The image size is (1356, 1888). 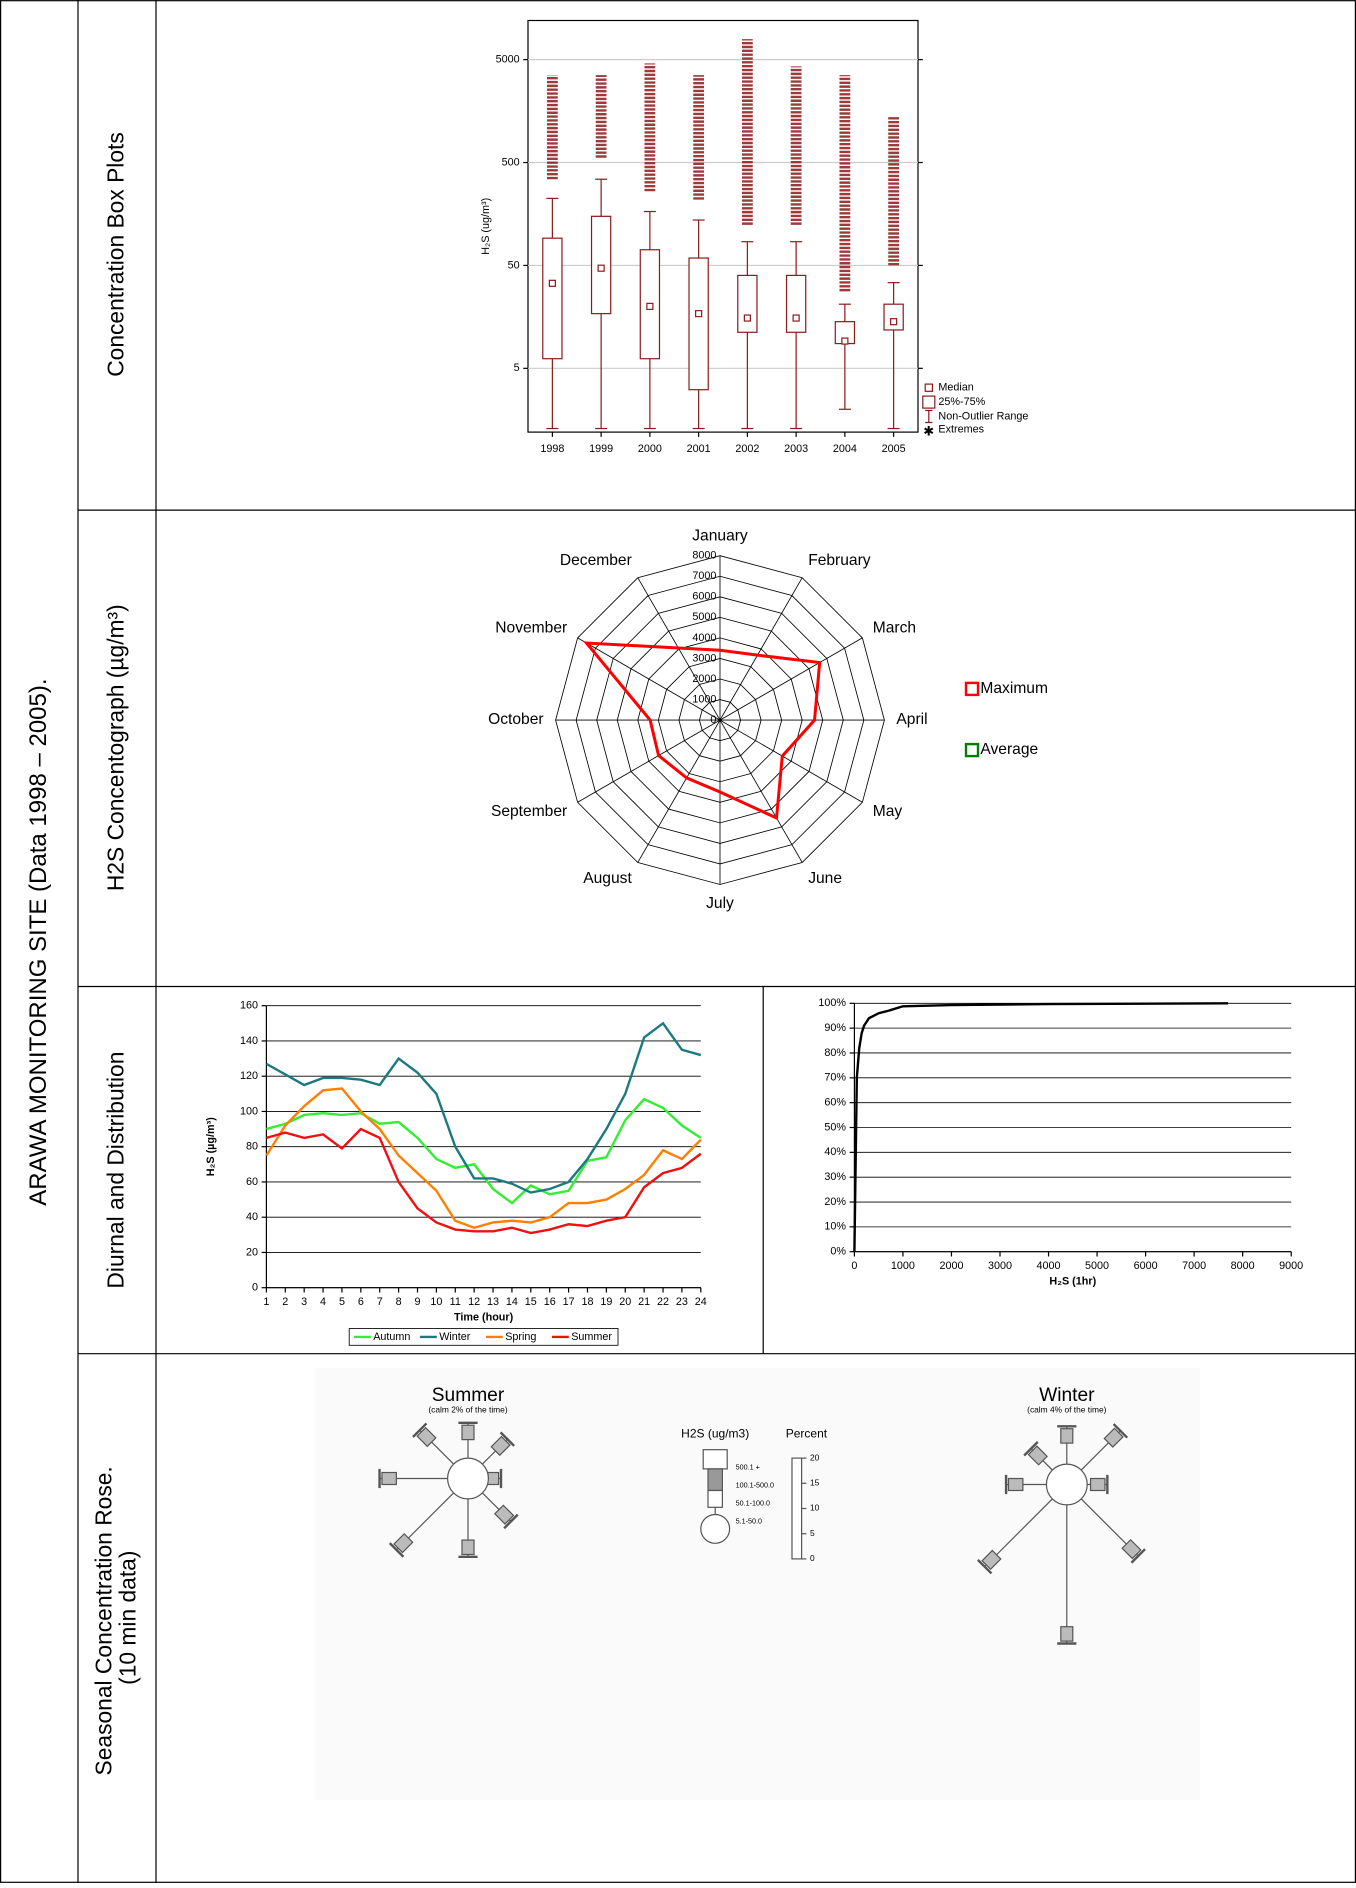 I want to click on x-tick-label: 1998, so click(x=552, y=449).